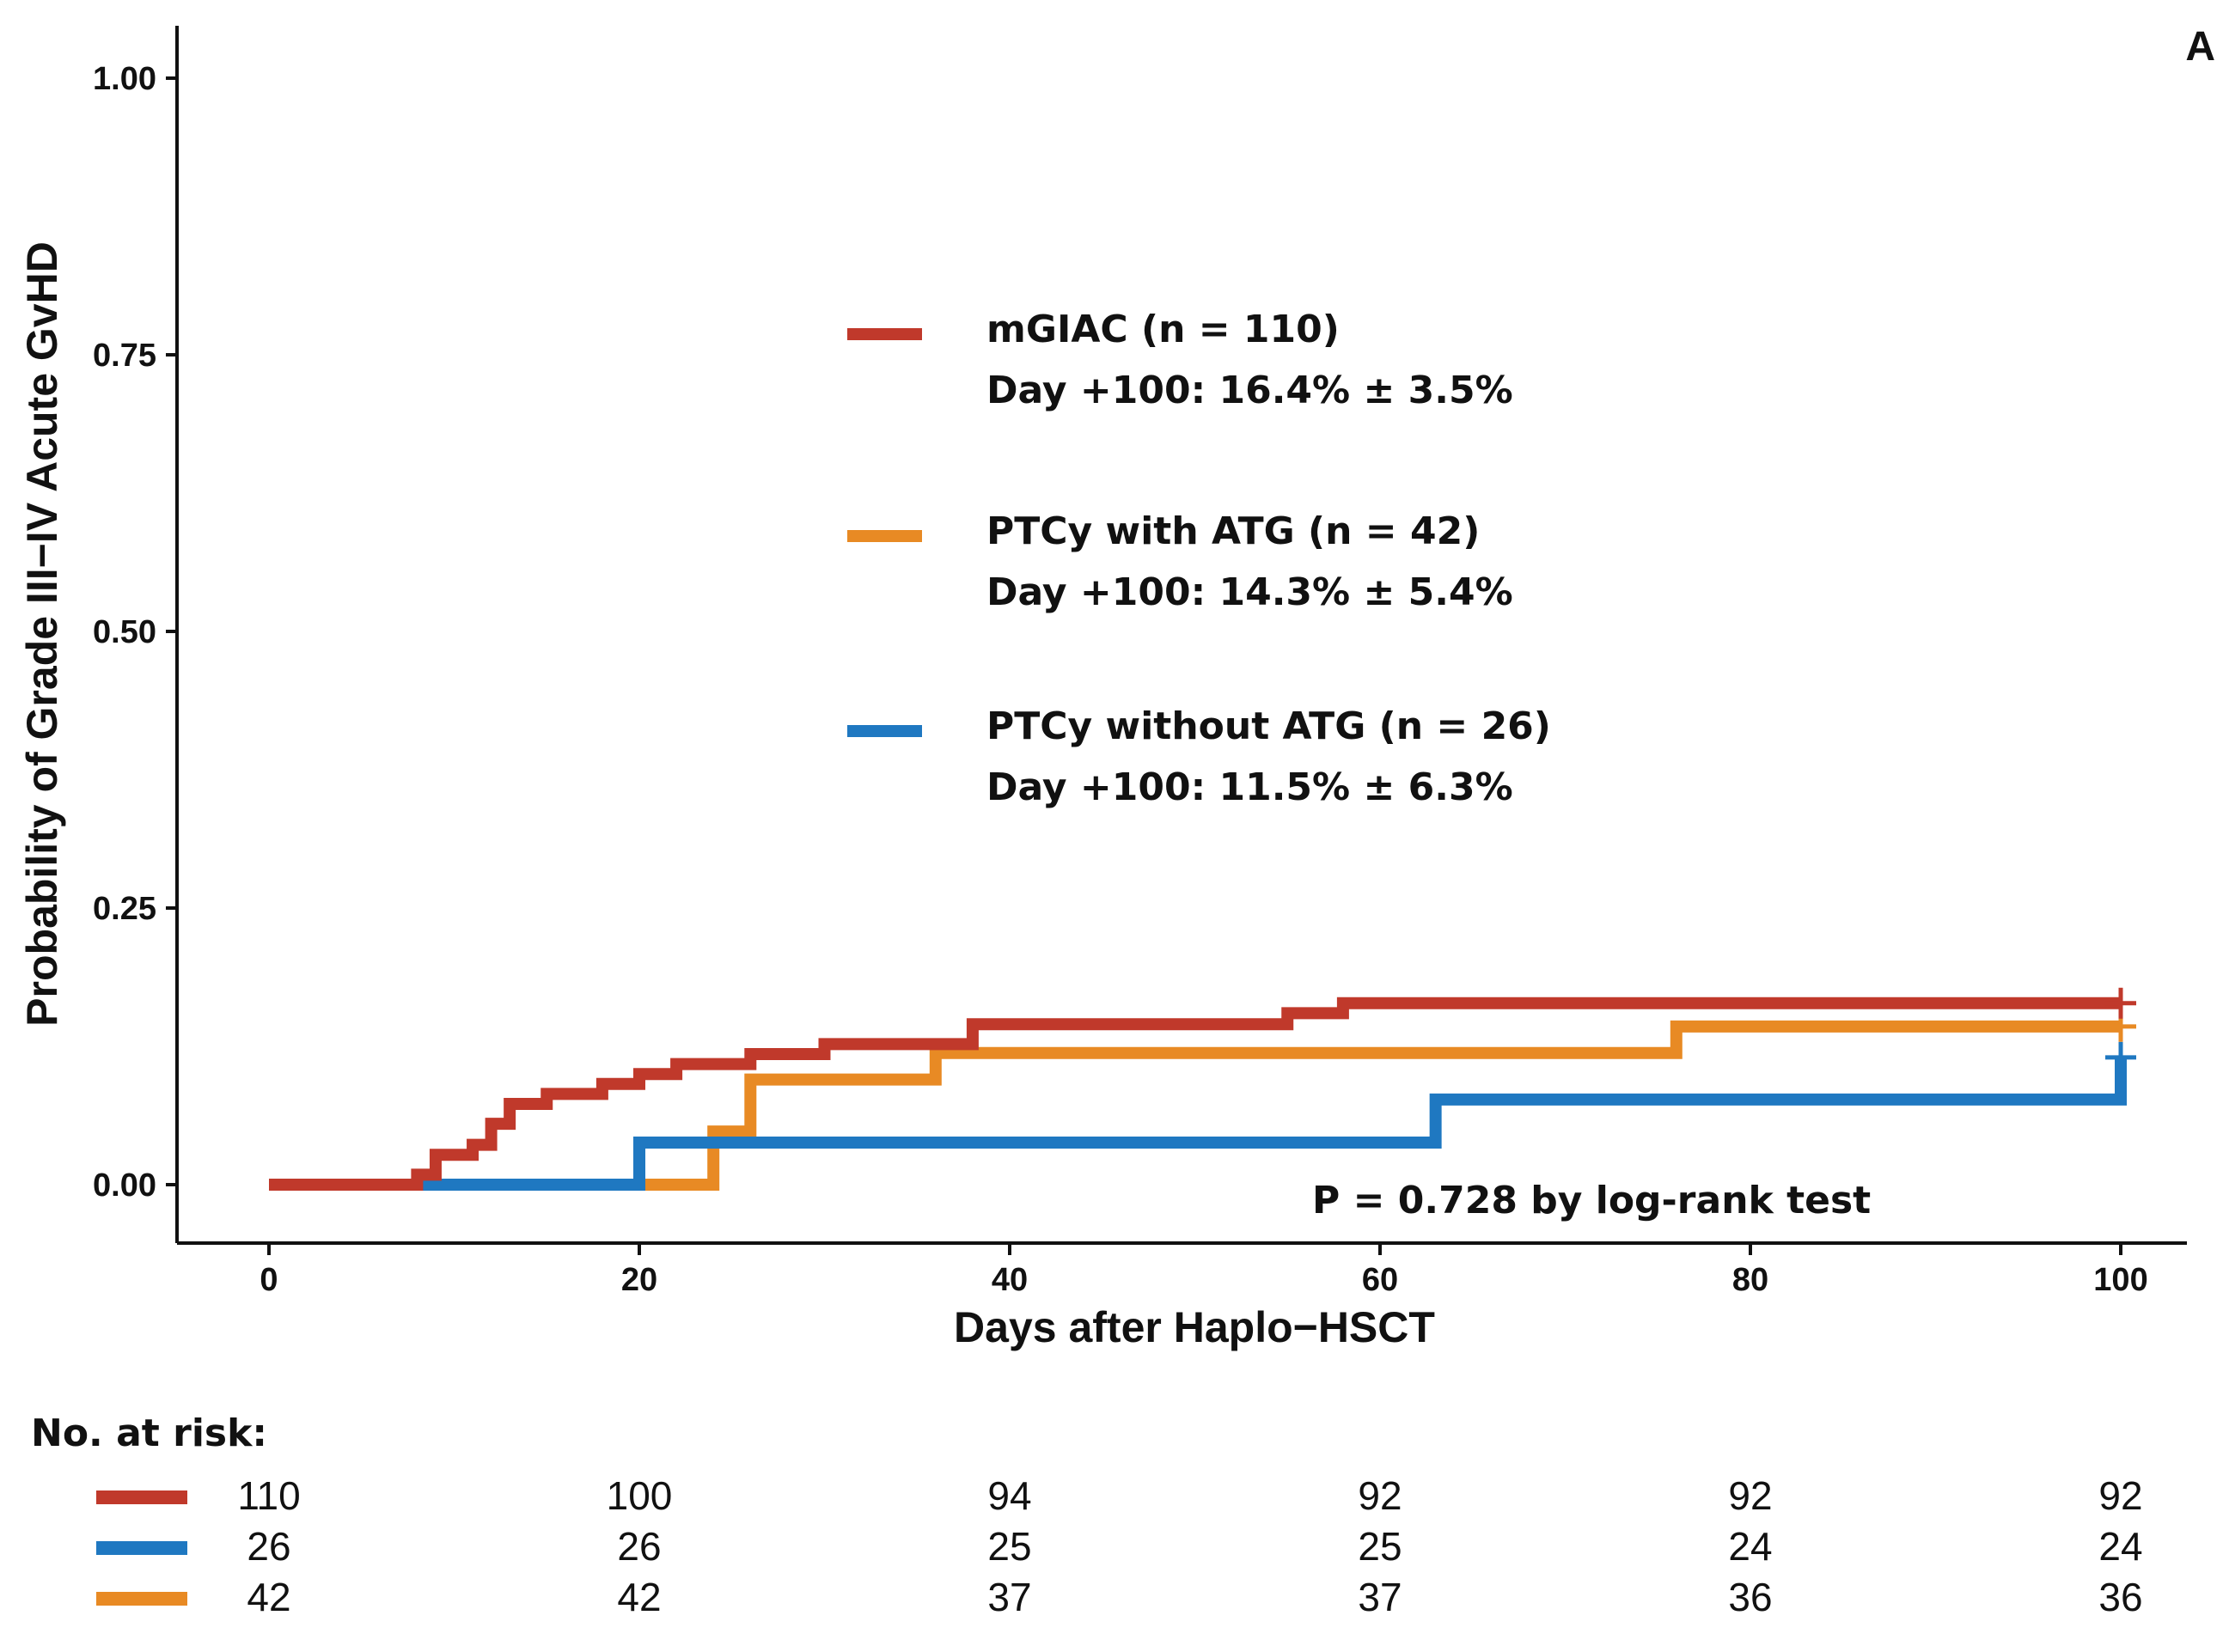  What do you see at coordinates (1163, 330) in the screenshot?
I see `legend-label: mGIAC (n = 110)` at bounding box center [1163, 330].